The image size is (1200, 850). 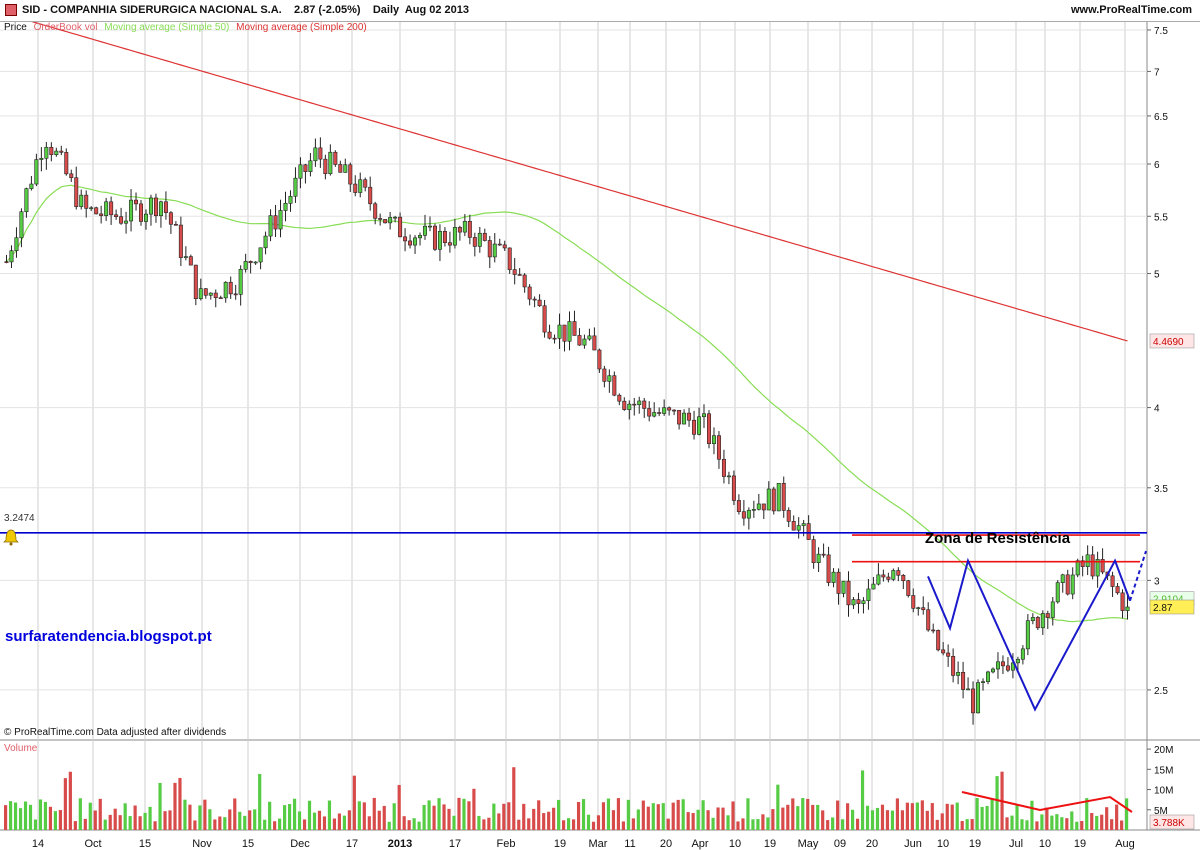 I want to click on x-tick-label: 19, so click(x=560, y=844).